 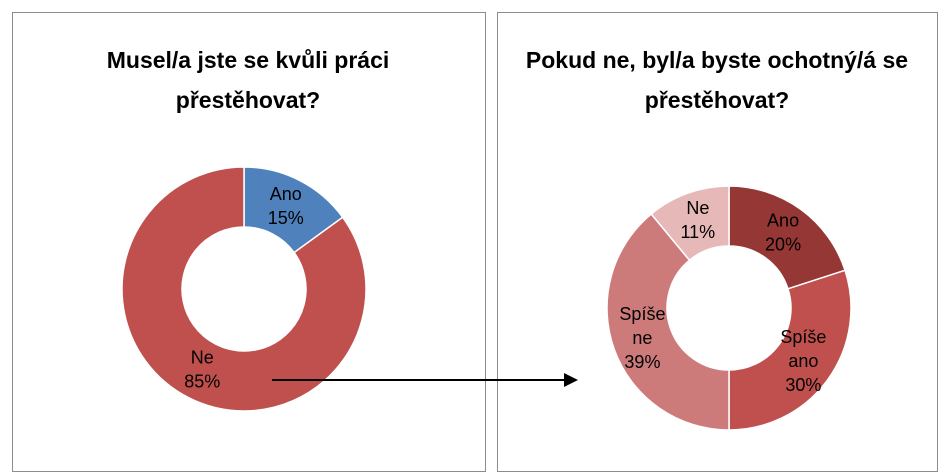 What do you see at coordinates (286, 218) in the screenshot?
I see `value-label: 15%` at bounding box center [286, 218].